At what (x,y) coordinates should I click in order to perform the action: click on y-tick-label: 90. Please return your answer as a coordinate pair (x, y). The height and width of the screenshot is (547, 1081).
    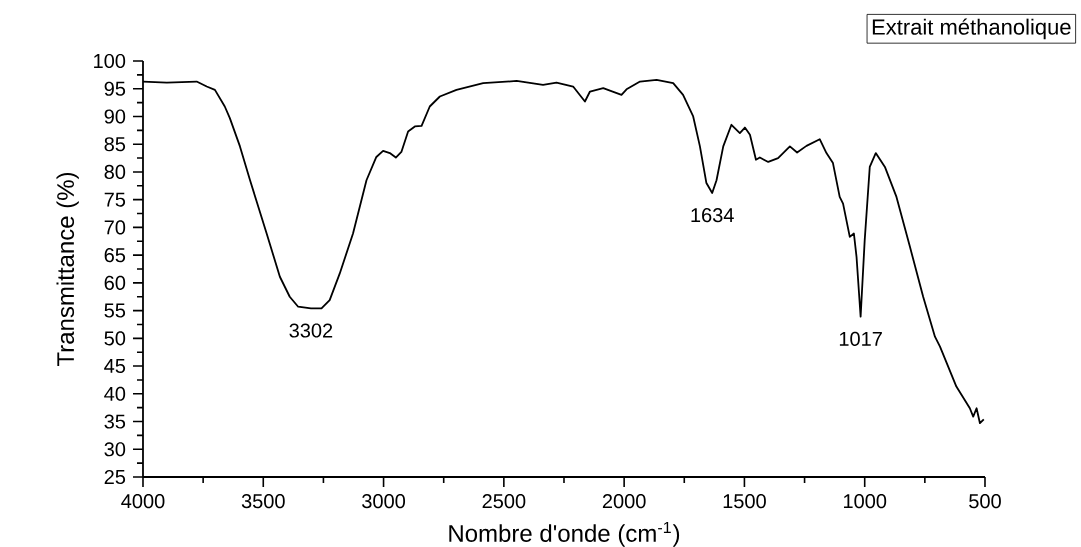
    Looking at the image, I should click on (115, 116).